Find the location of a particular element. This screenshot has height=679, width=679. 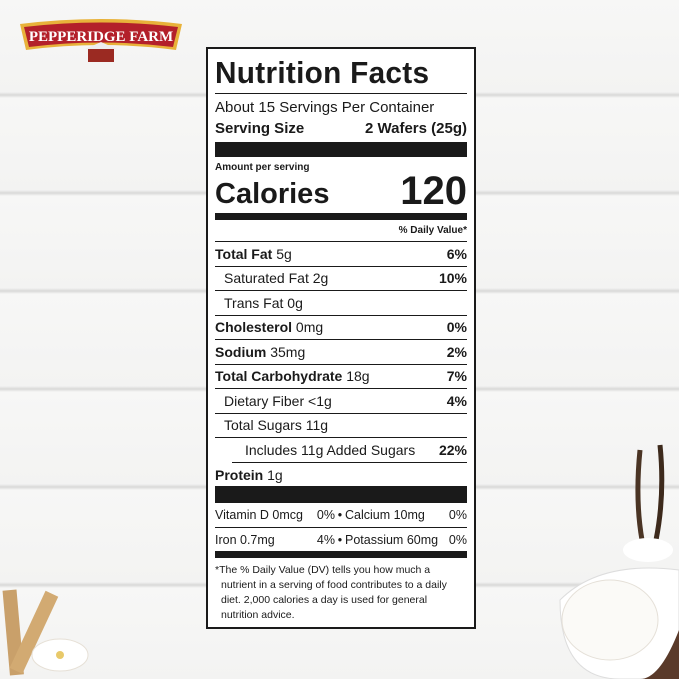

serving-size-label: Serving Size is located at coordinates (260, 128).